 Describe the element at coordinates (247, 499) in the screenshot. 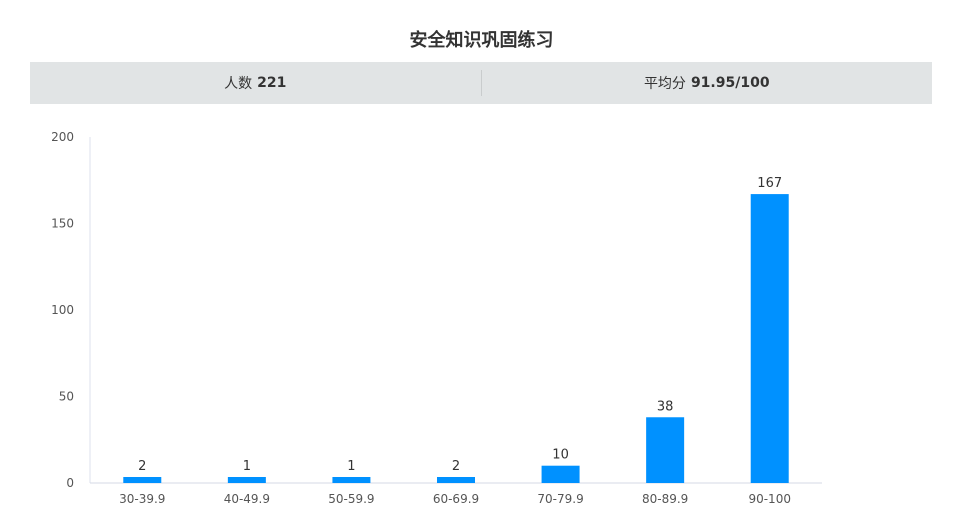

I see `x-tick-label: 40-49.9` at that location.